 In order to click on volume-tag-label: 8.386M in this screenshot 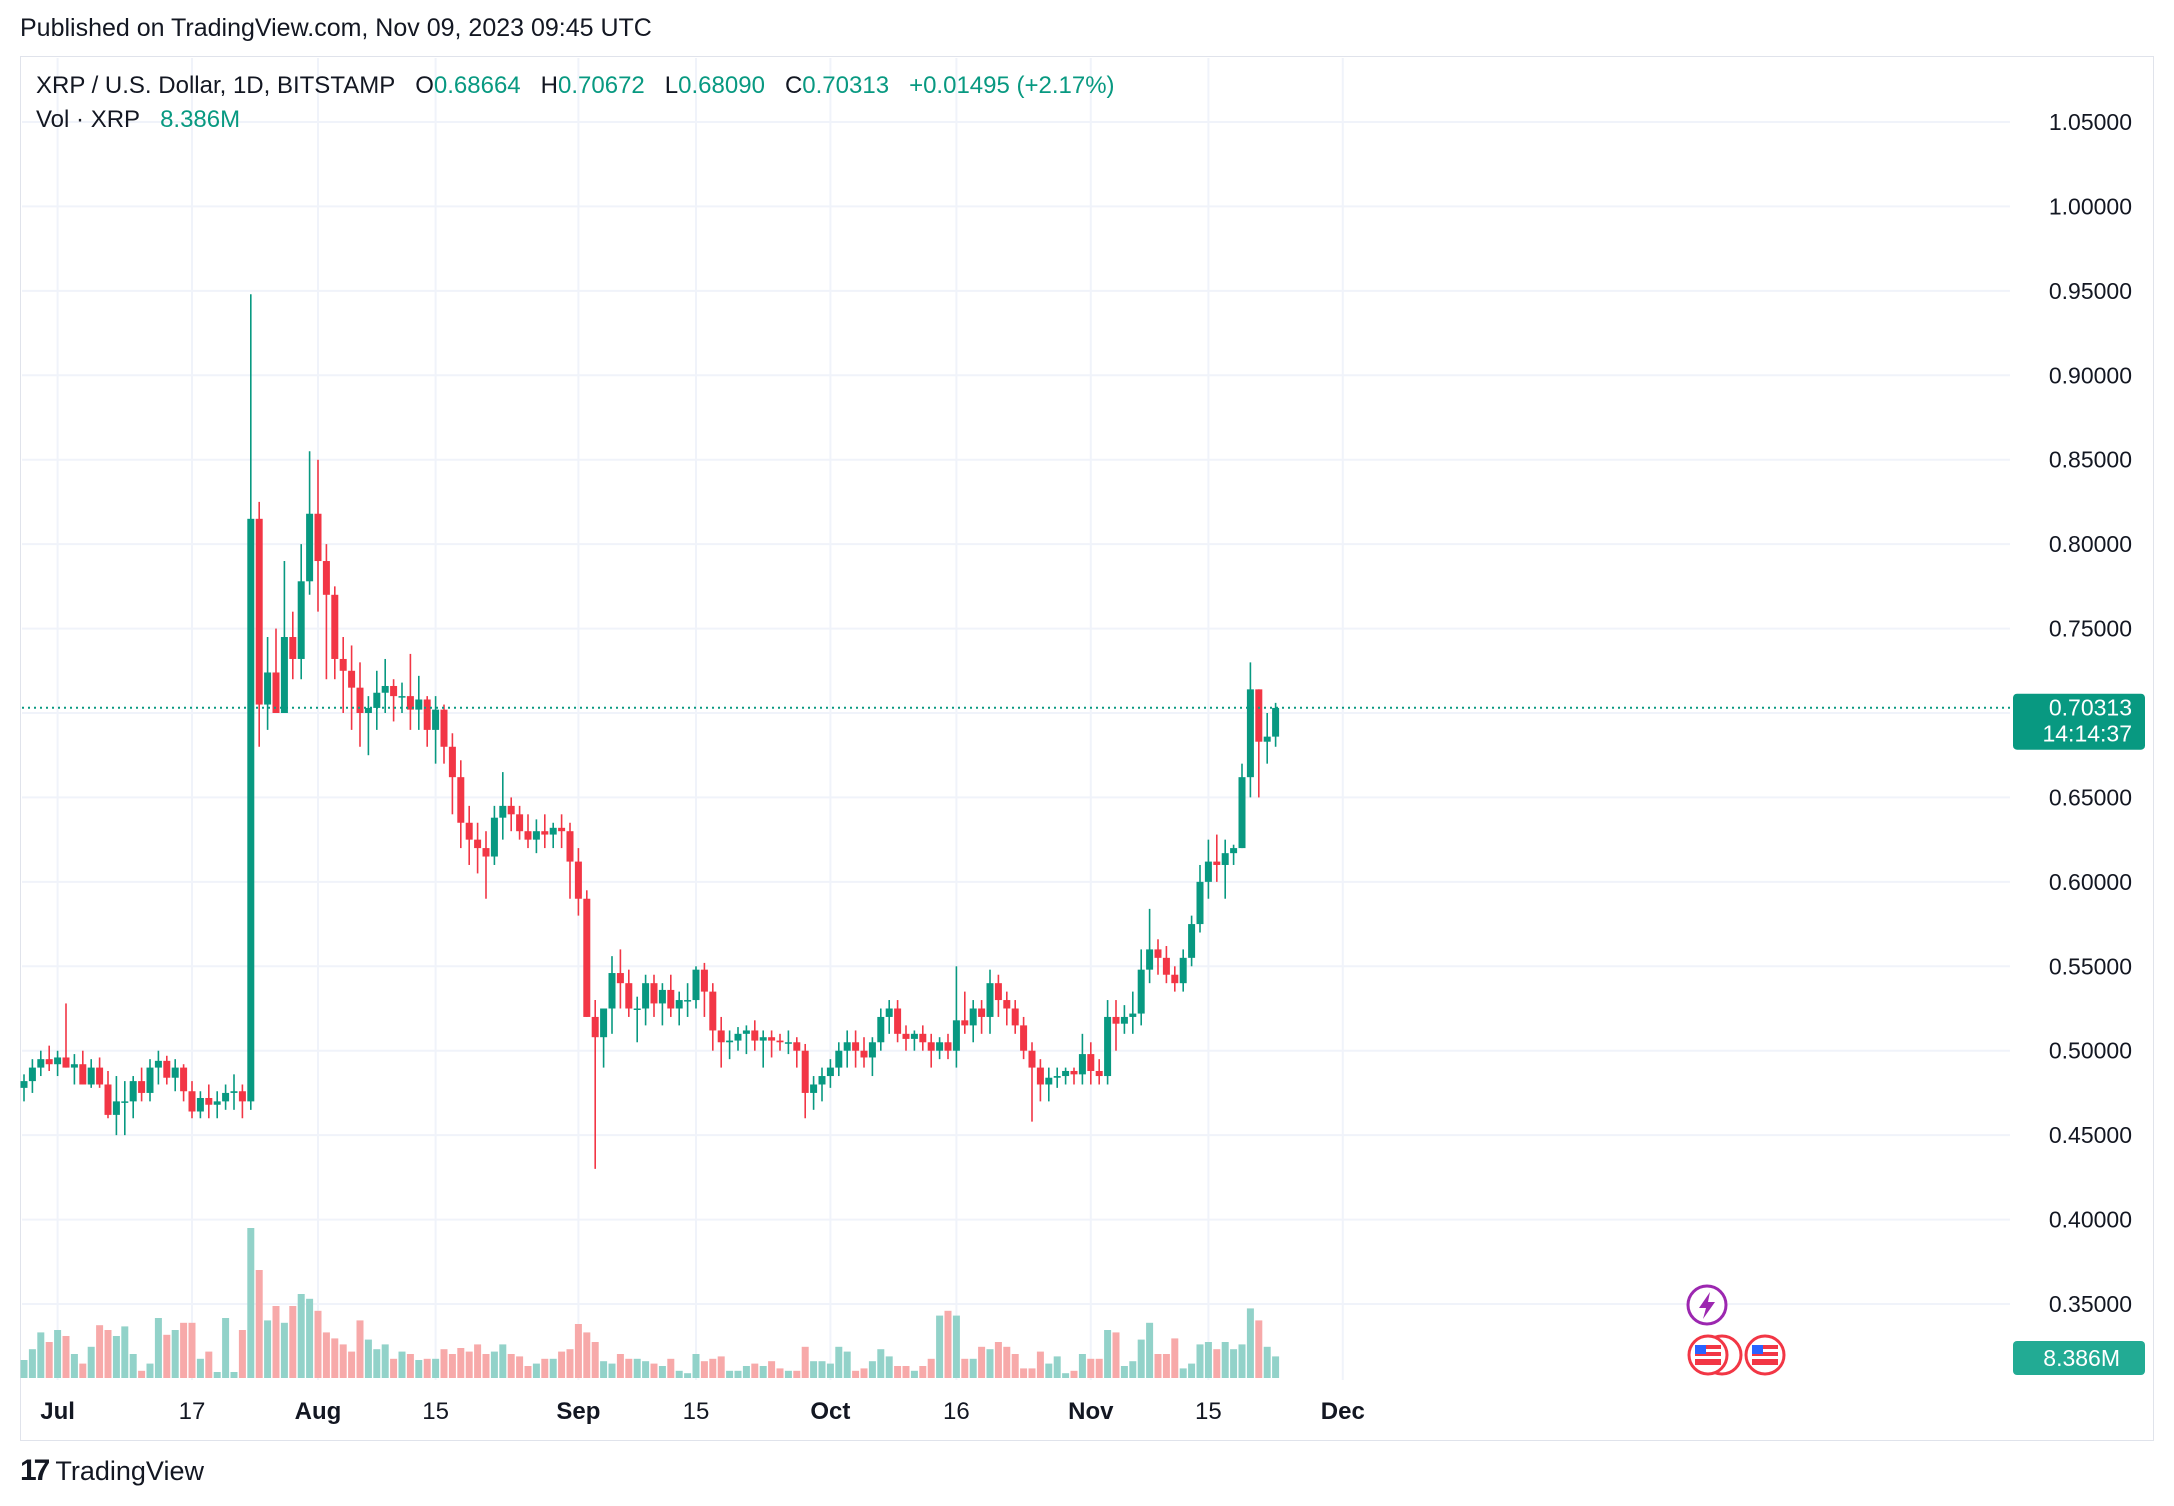, I will do `click(2081, 1358)`.